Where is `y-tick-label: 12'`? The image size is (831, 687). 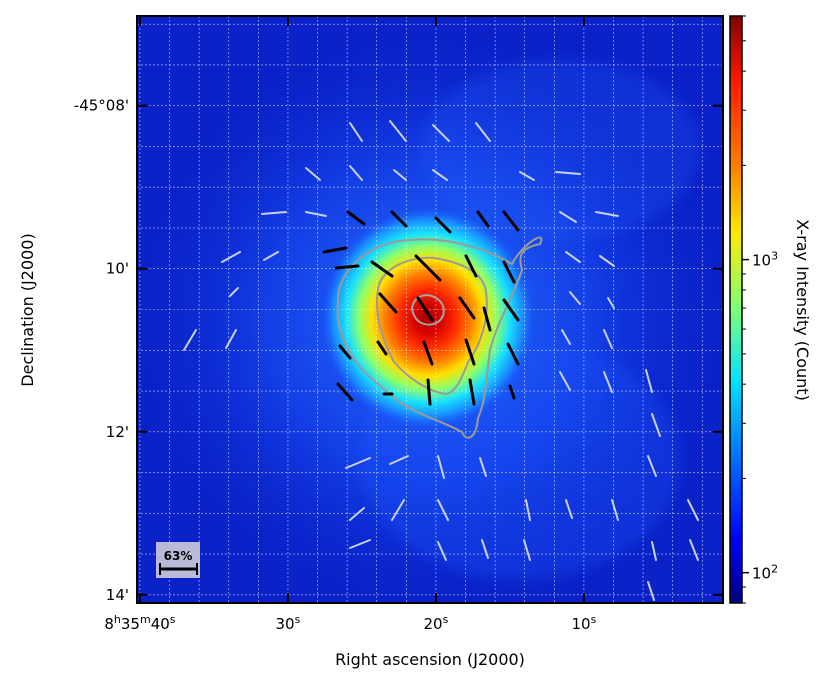
y-tick-label: 12' is located at coordinates (117, 432).